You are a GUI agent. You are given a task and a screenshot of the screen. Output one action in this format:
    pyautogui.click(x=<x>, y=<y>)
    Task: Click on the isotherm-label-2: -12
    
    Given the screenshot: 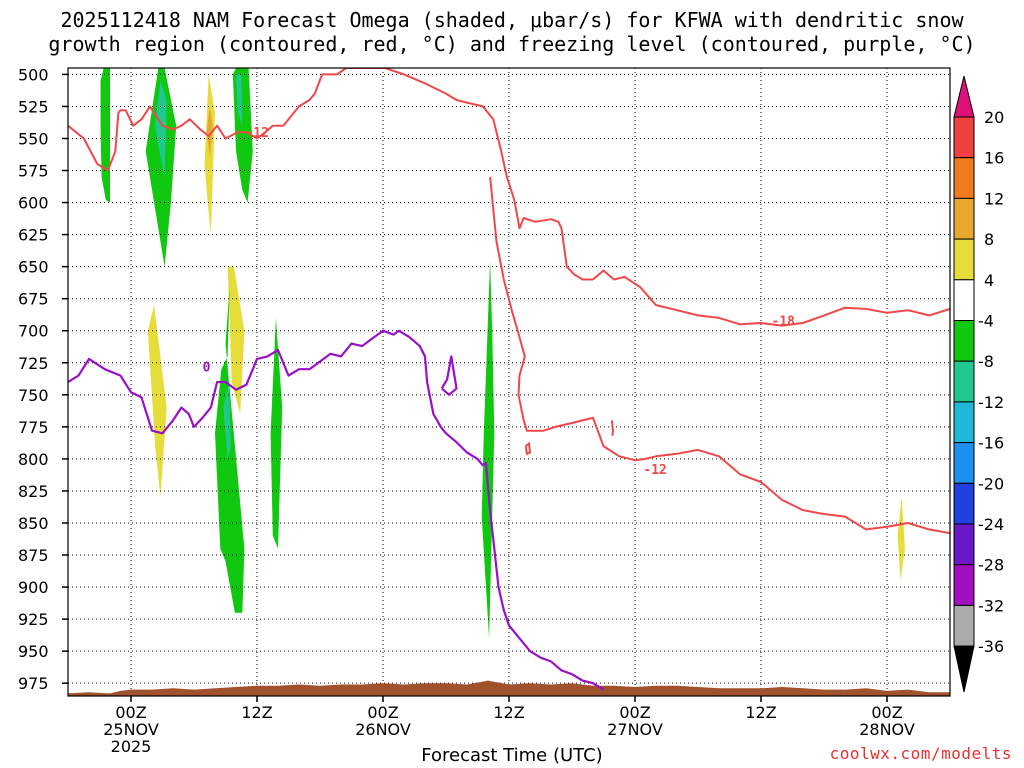 What is the action you would take?
    pyautogui.click(x=654, y=470)
    